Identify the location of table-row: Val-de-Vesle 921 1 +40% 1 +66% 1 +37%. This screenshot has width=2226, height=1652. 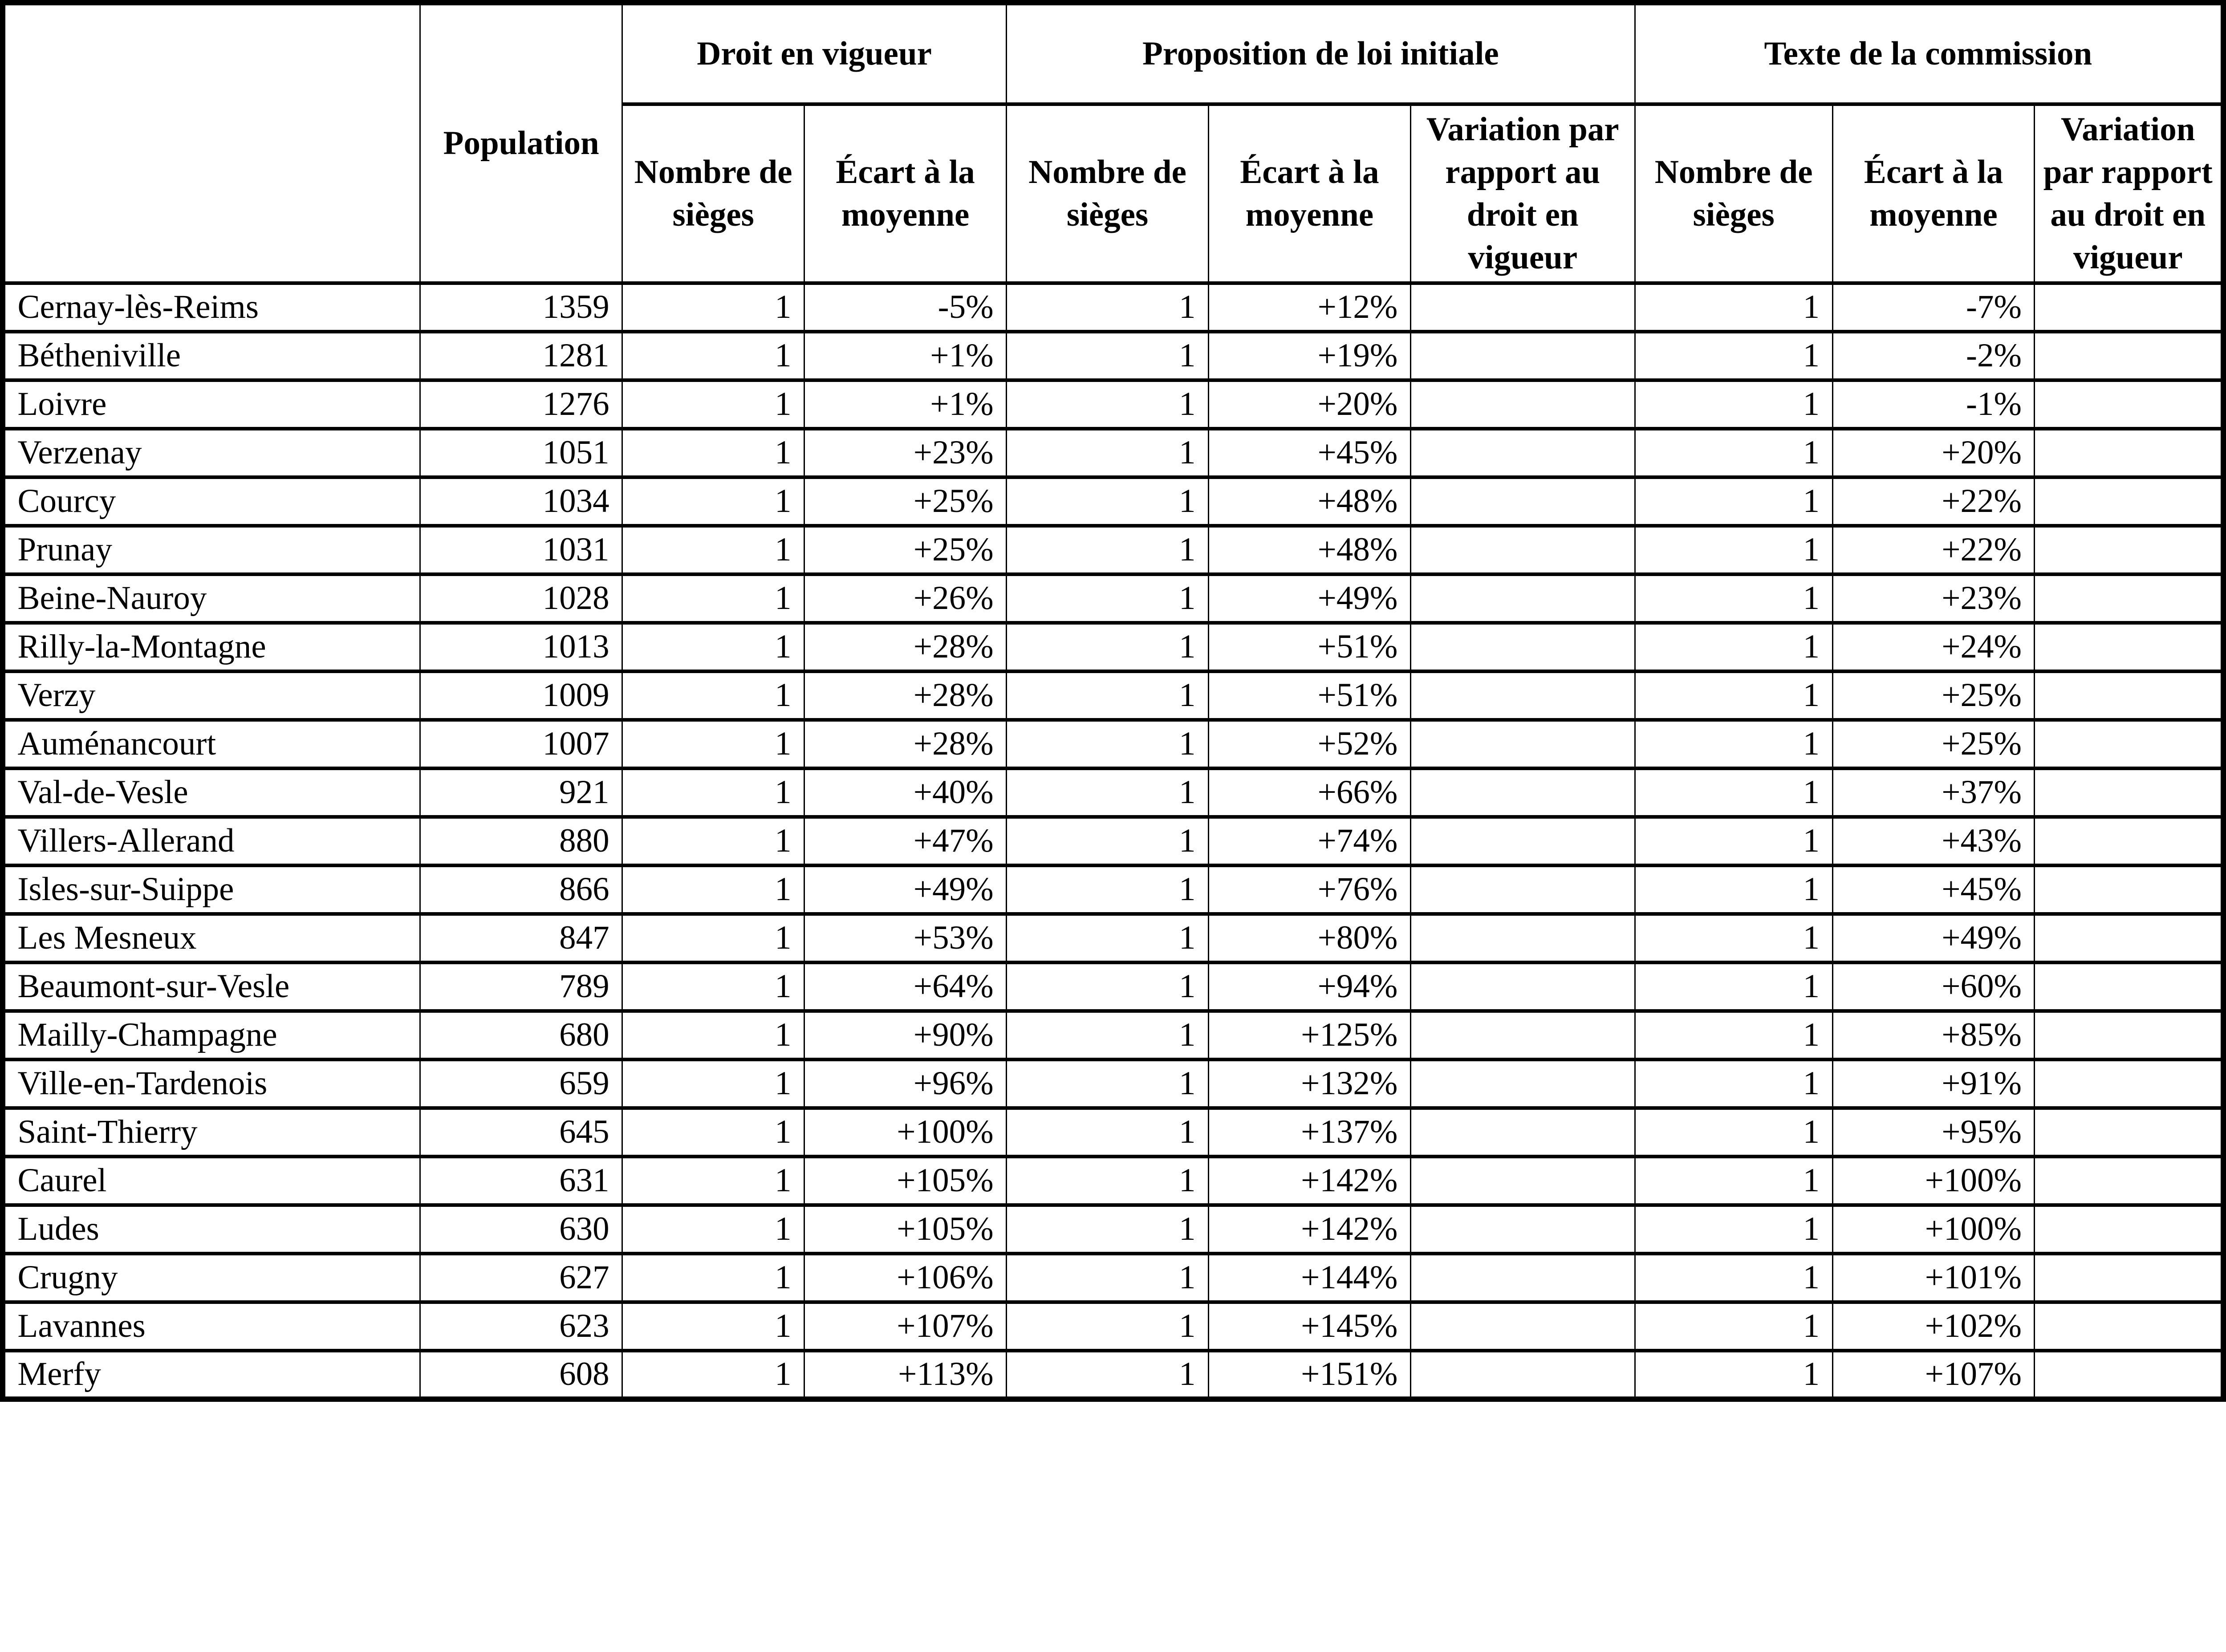
(1113, 792).